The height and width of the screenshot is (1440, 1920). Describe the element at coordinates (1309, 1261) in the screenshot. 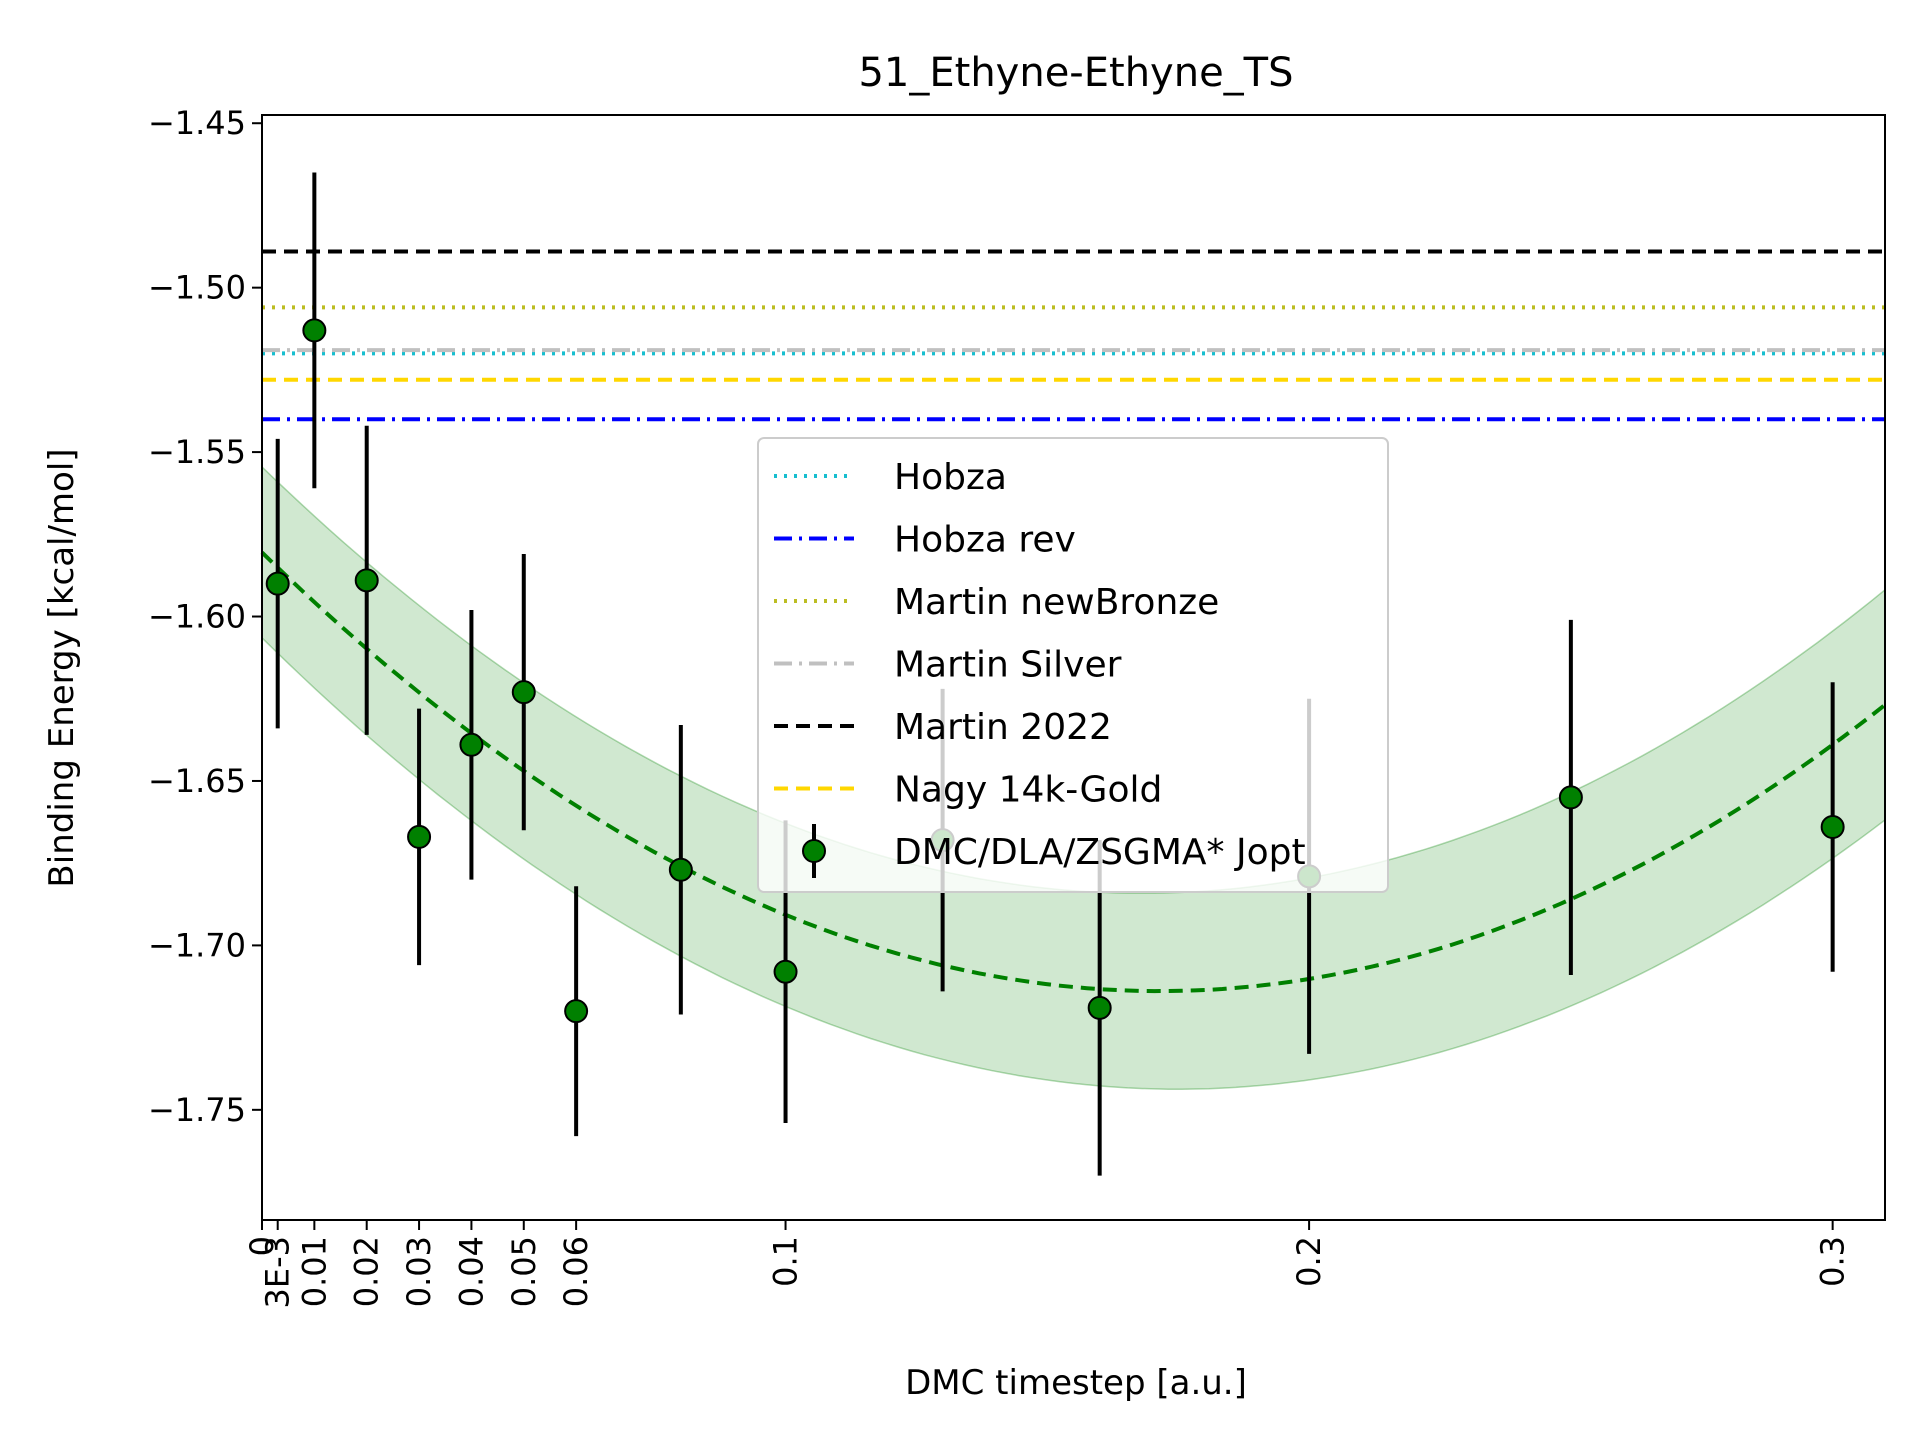

I see `x-tick-label: 0.2` at that location.